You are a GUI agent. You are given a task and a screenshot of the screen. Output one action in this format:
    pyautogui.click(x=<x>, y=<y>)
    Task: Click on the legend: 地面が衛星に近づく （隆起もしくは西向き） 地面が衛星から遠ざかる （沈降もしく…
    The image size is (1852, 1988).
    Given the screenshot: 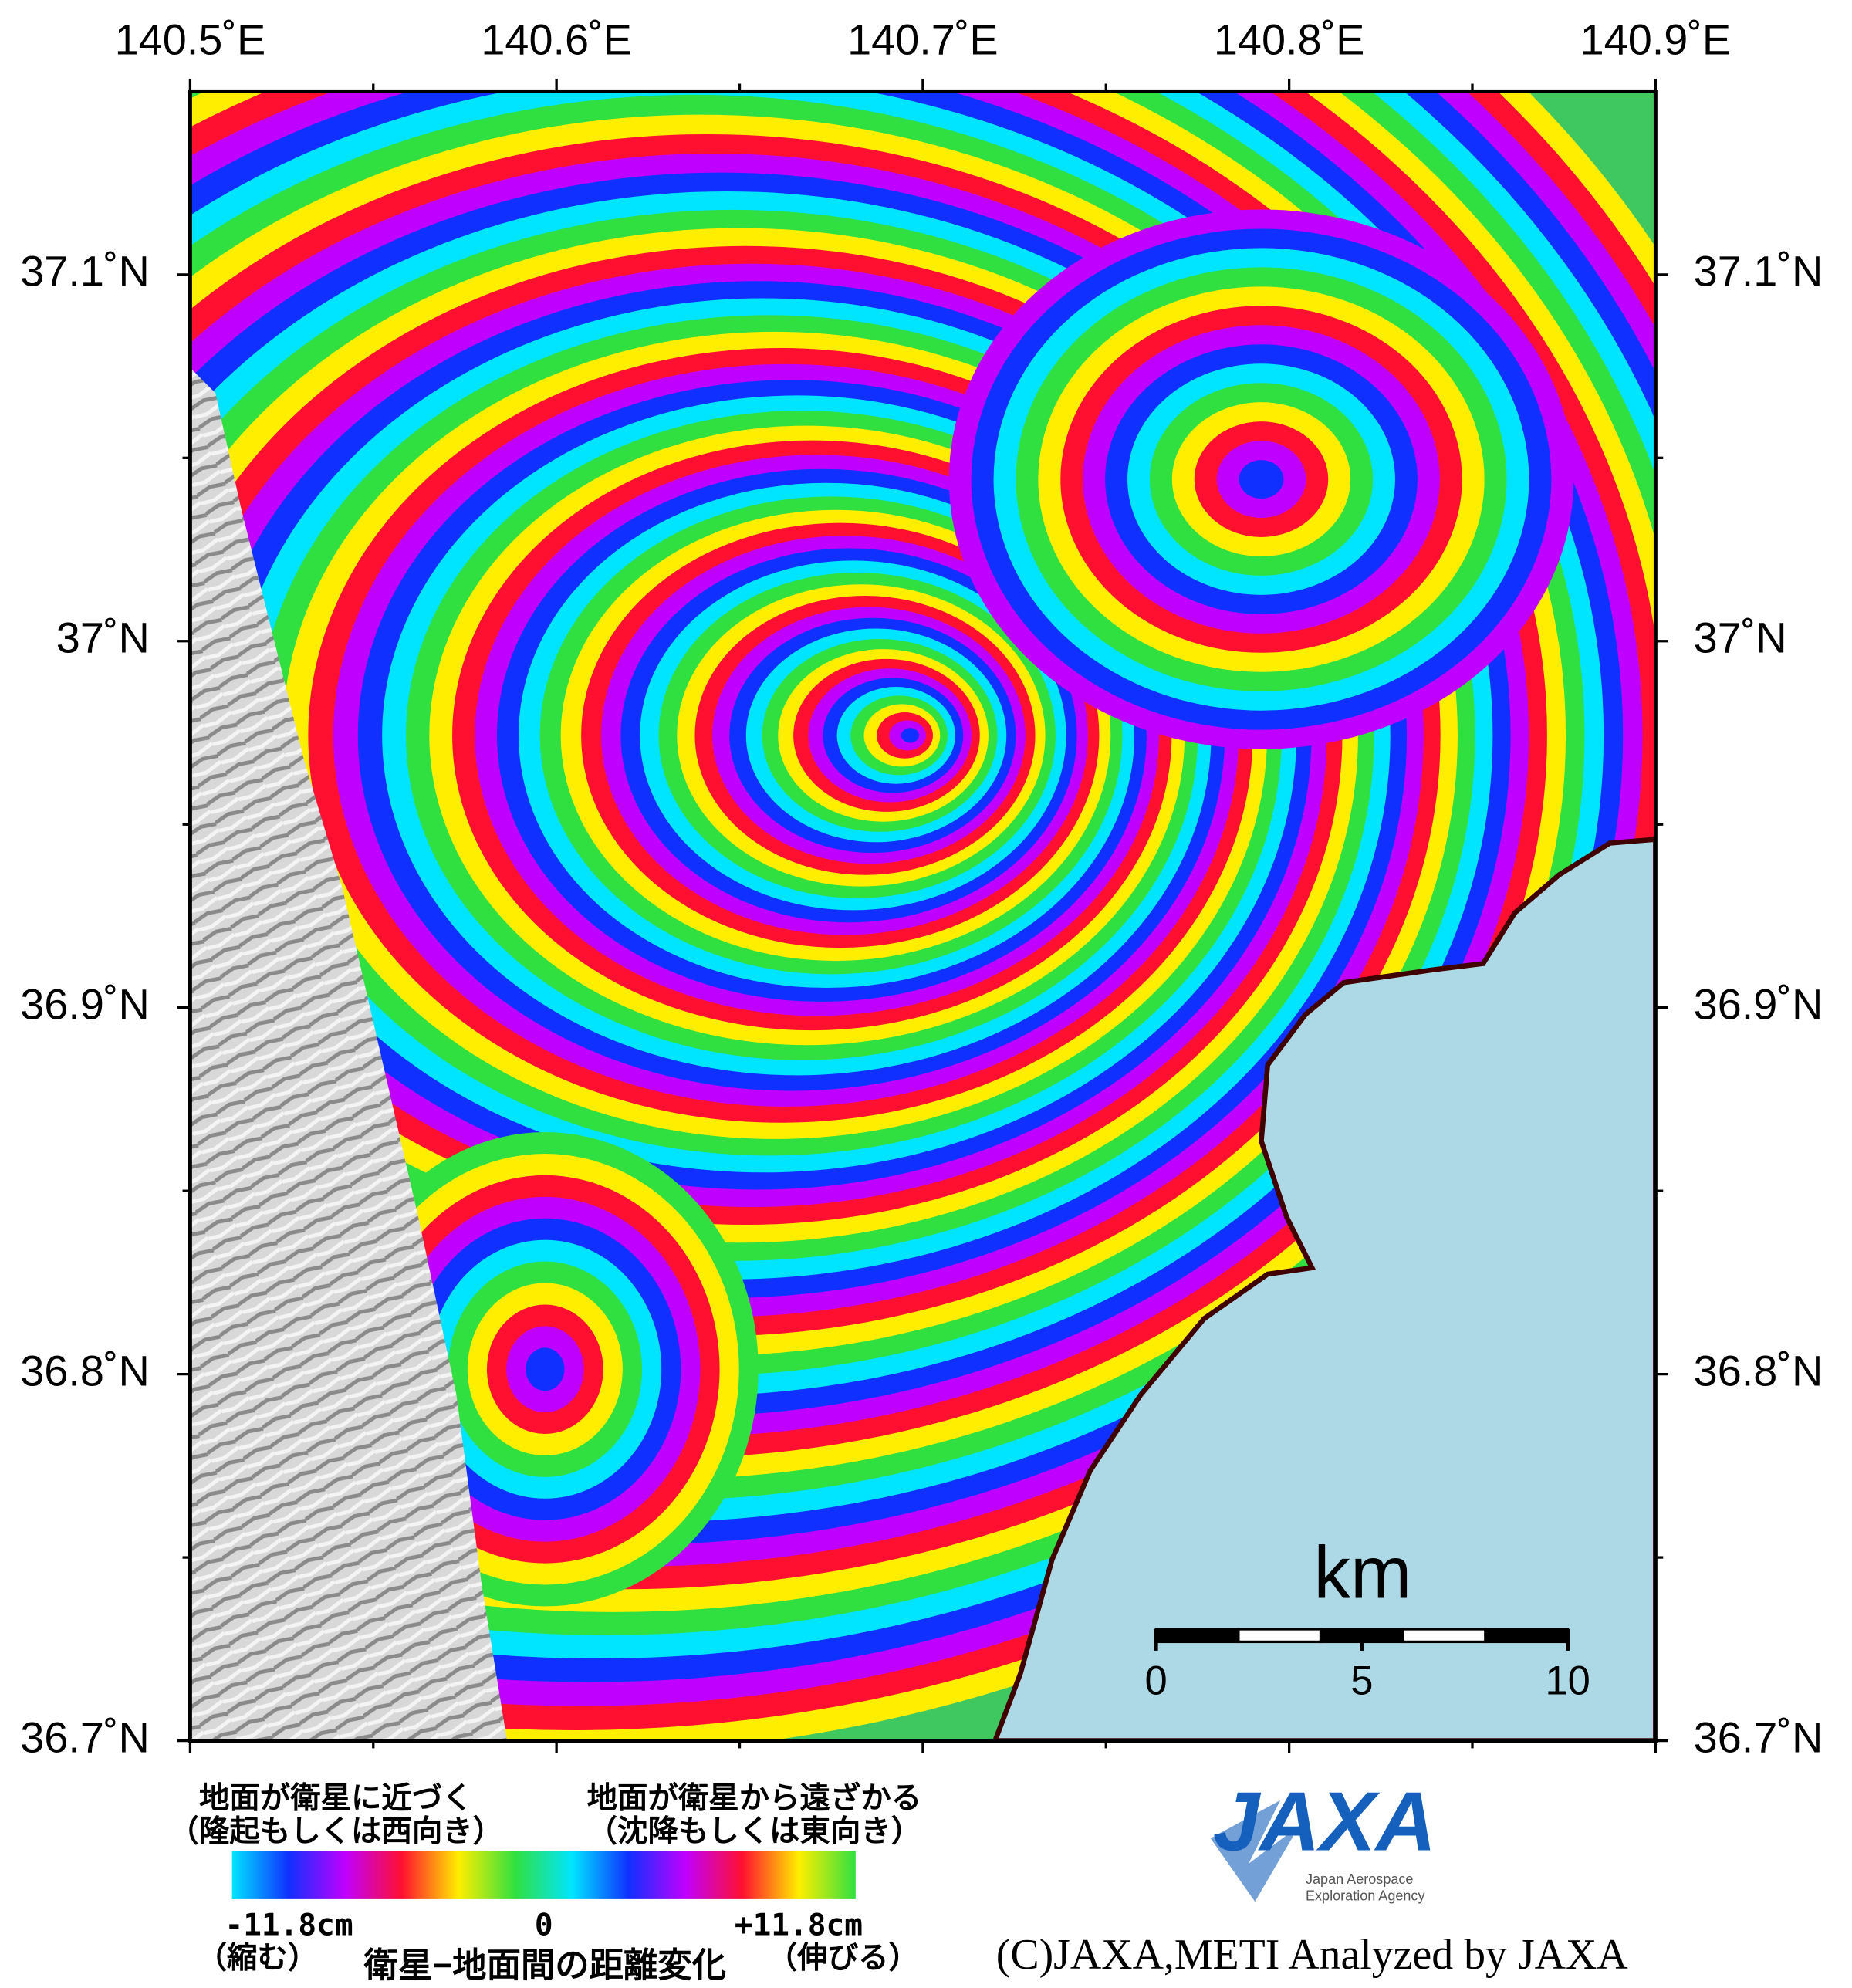 What is the action you would take?
    pyautogui.click(x=545, y=1882)
    